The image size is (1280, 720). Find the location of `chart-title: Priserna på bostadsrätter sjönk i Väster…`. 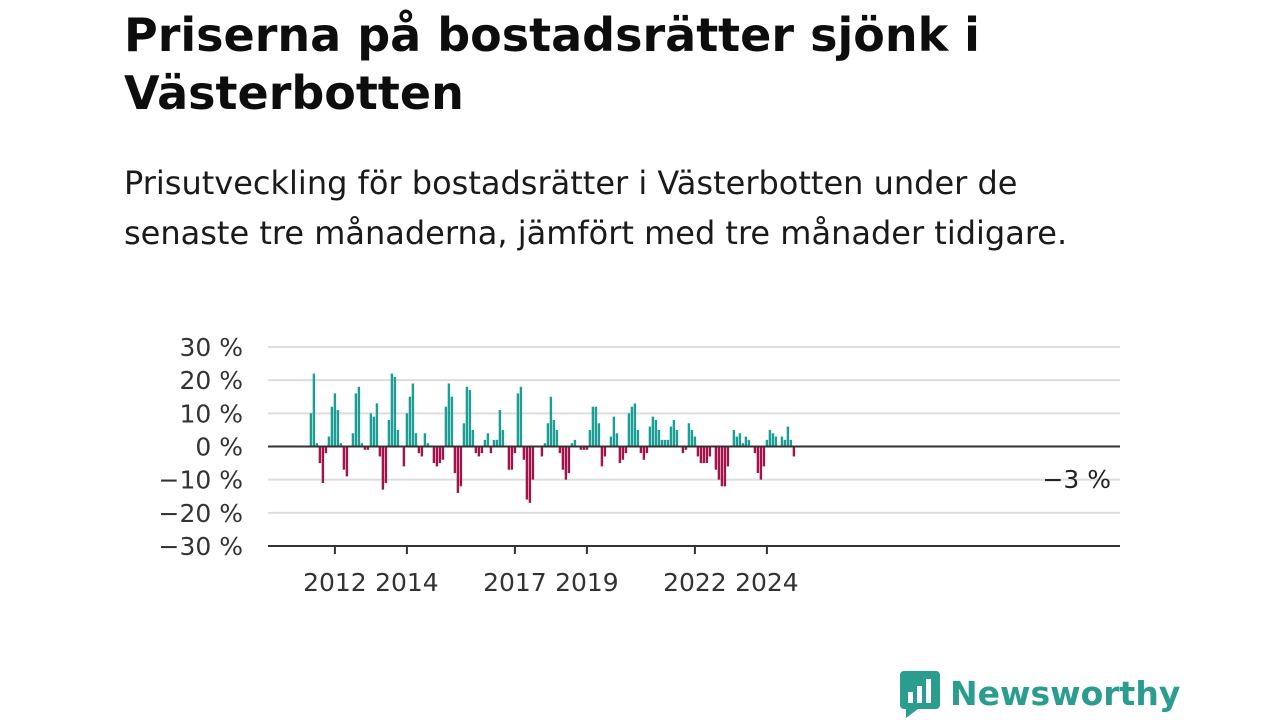

chart-title: Priserna på bostadsrätter sjönk i Väster… is located at coordinates (552, 64).